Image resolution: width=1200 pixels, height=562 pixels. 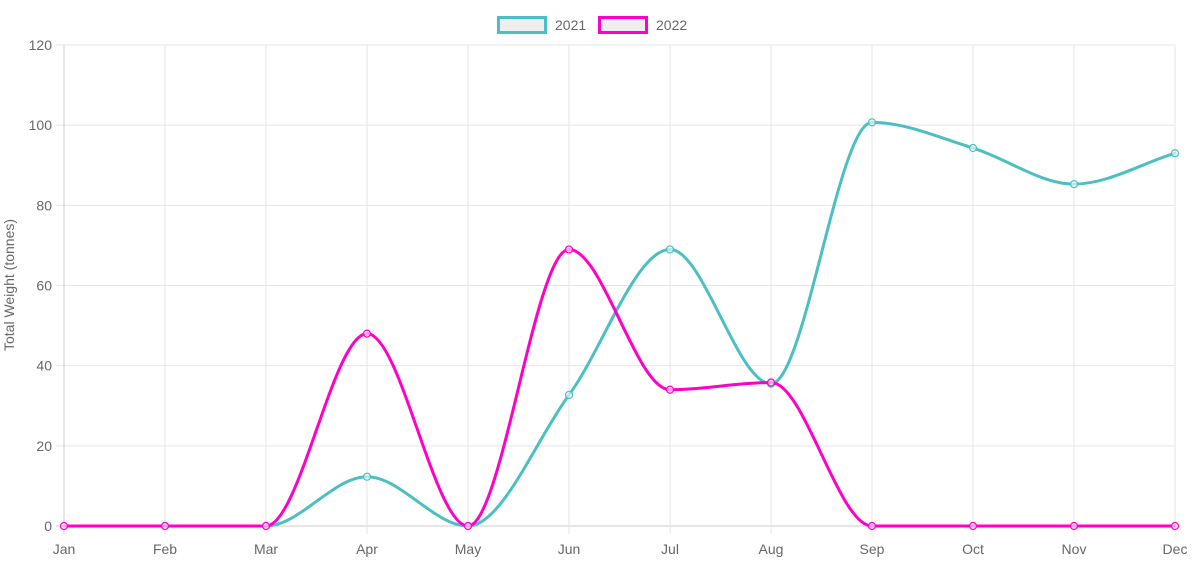 What do you see at coordinates (41, 45) in the screenshot?
I see `y-tick-label: 120` at bounding box center [41, 45].